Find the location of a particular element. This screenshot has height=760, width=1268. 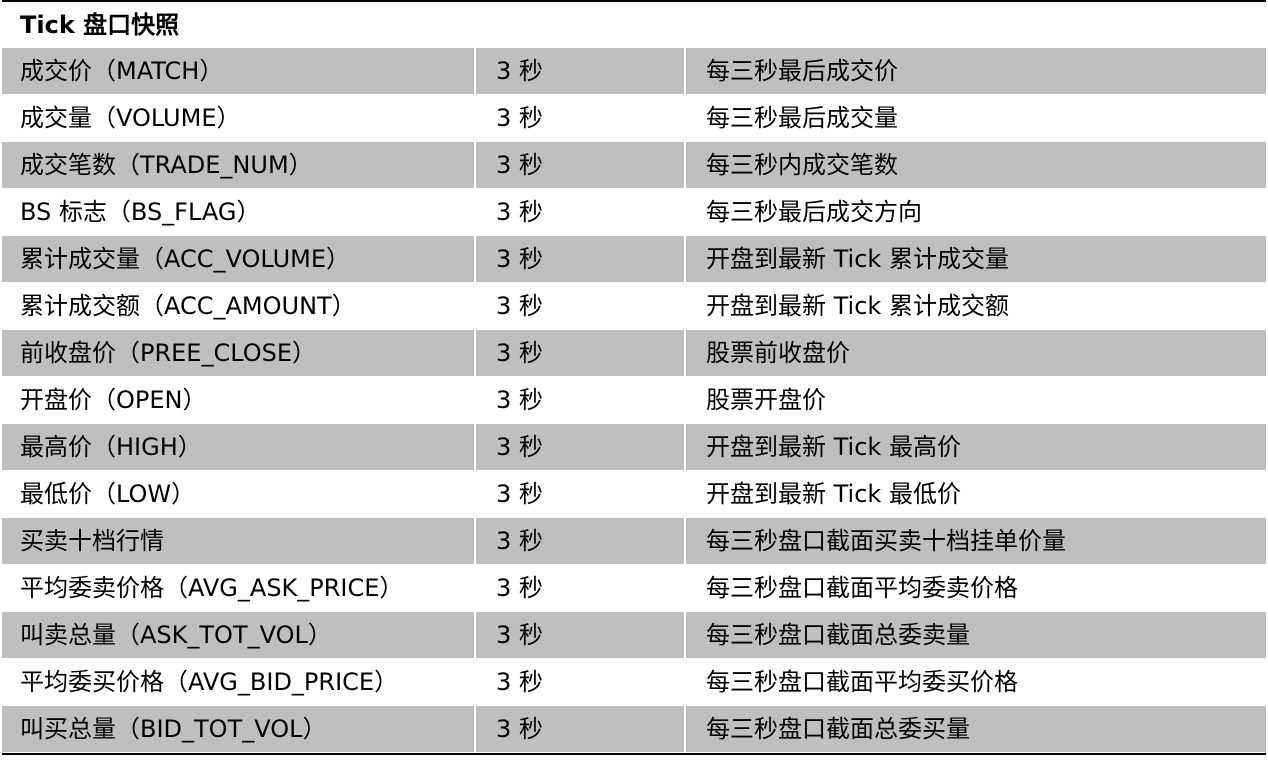

field-name-cell: 最高价（HIGH） is located at coordinates (111, 447).